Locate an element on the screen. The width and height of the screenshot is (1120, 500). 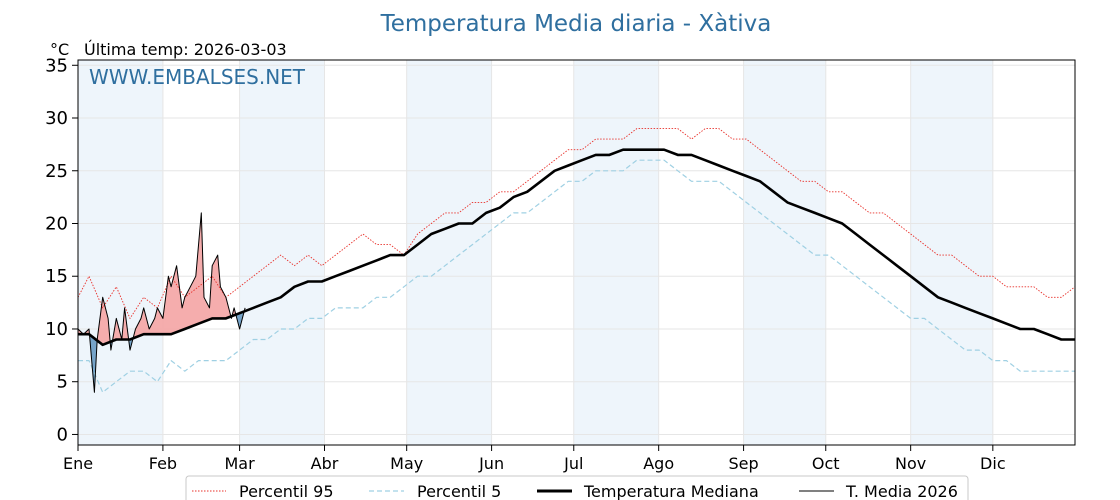
month-band-jul is located at coordinates (616, 252).